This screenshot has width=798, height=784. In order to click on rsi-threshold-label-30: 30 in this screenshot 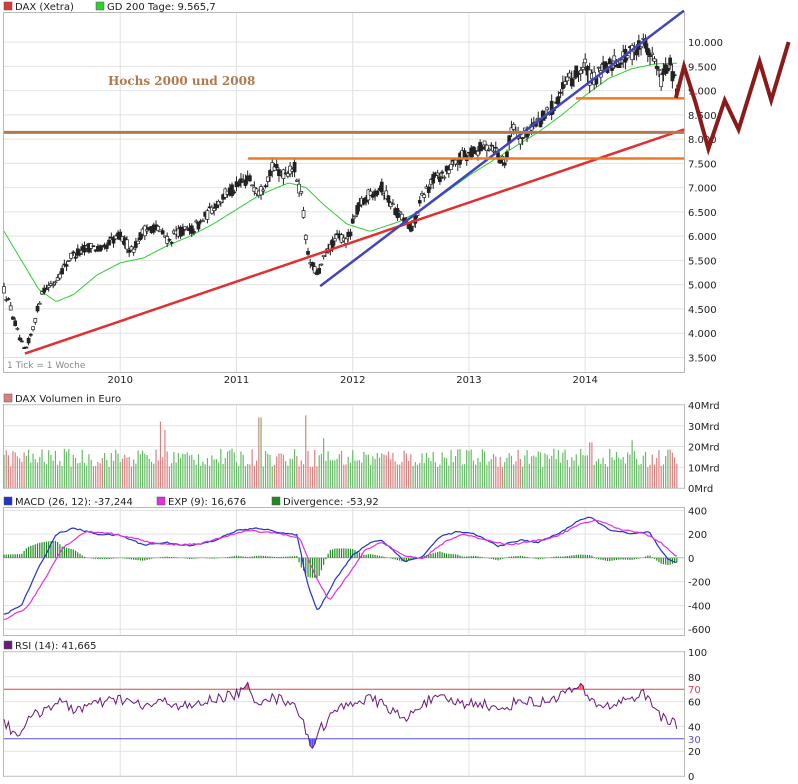, I will do `click(694, 740)`.